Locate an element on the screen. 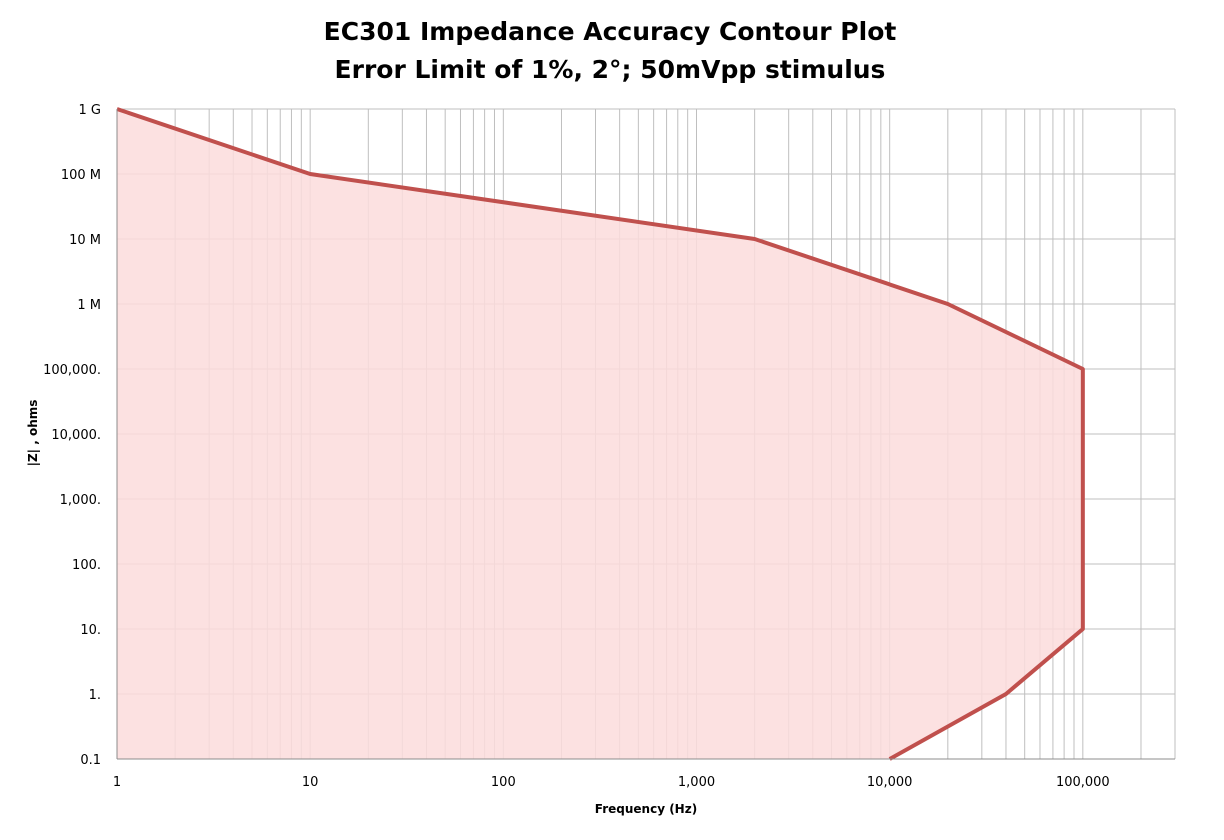 This screenshot has height=840, width=1224. y-tick-label: 100,000. is located at coordinates (72, 370).